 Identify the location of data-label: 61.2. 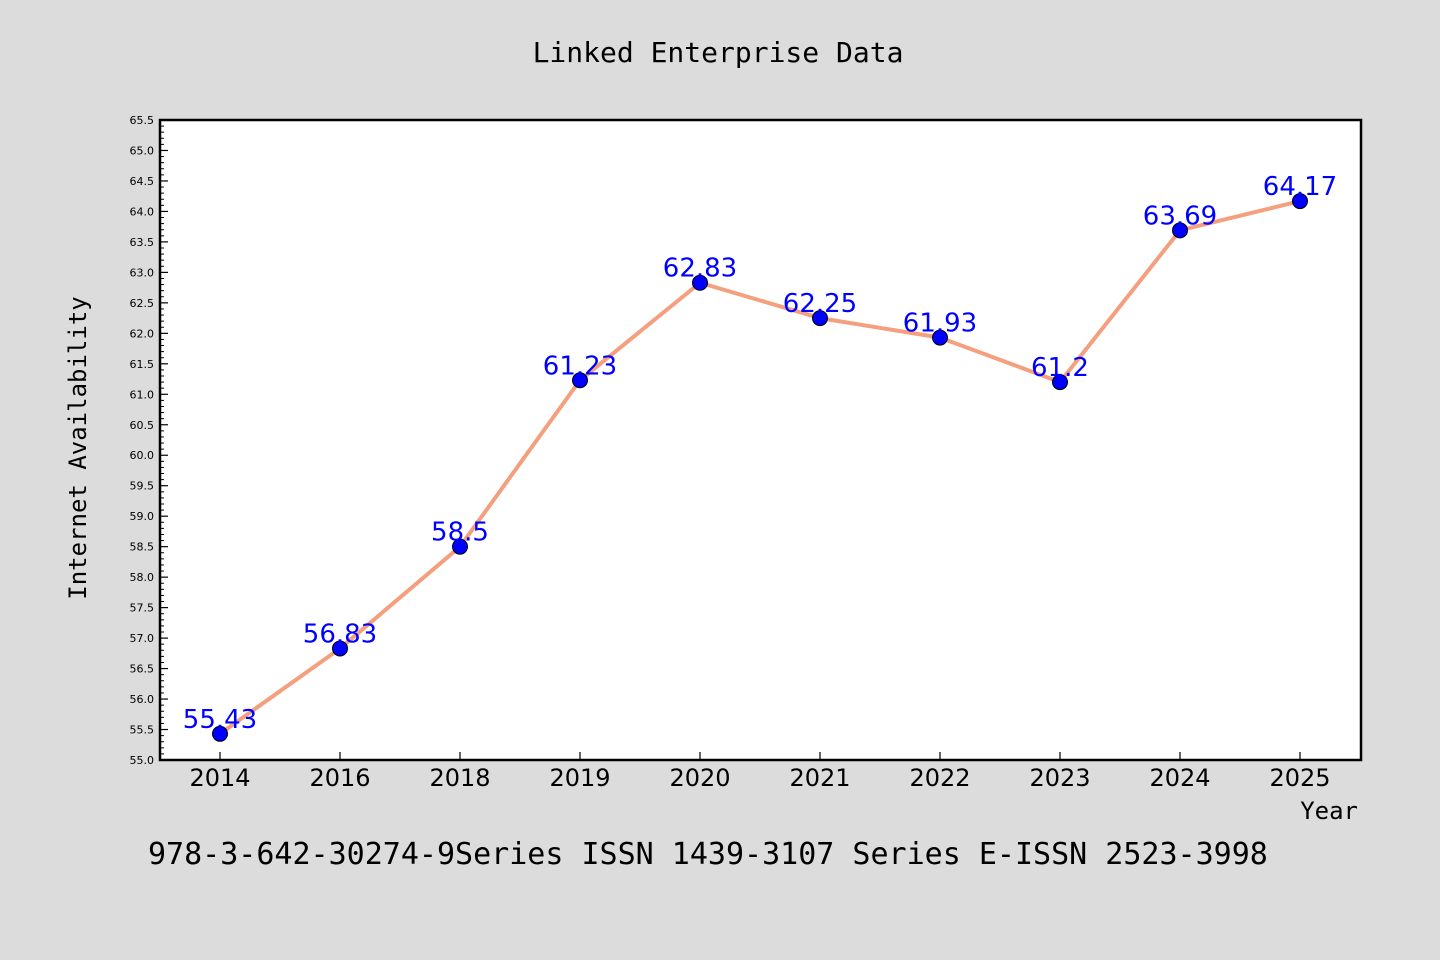
(1060, 368).